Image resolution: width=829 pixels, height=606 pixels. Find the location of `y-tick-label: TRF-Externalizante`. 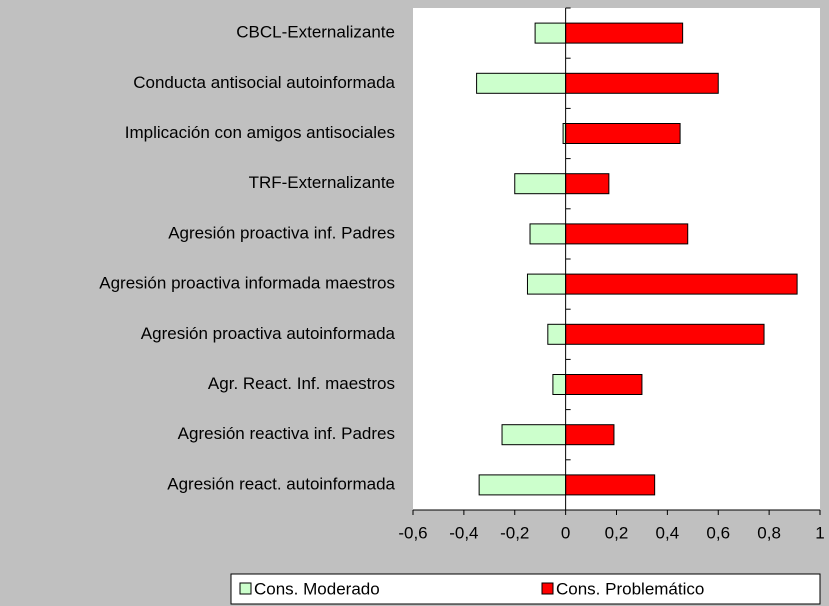

y-tick-label: TRF-Externalizante is located at coordinates (322, 182).